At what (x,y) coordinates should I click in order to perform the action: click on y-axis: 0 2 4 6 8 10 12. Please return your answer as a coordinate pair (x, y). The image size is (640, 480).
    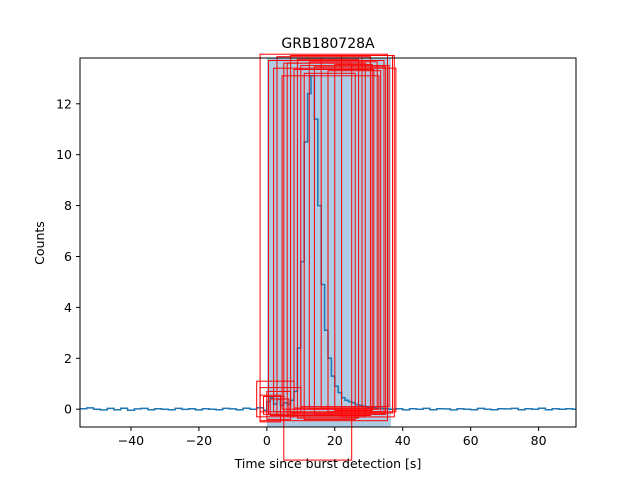
    Looking at the image, I should click on (68, 256).